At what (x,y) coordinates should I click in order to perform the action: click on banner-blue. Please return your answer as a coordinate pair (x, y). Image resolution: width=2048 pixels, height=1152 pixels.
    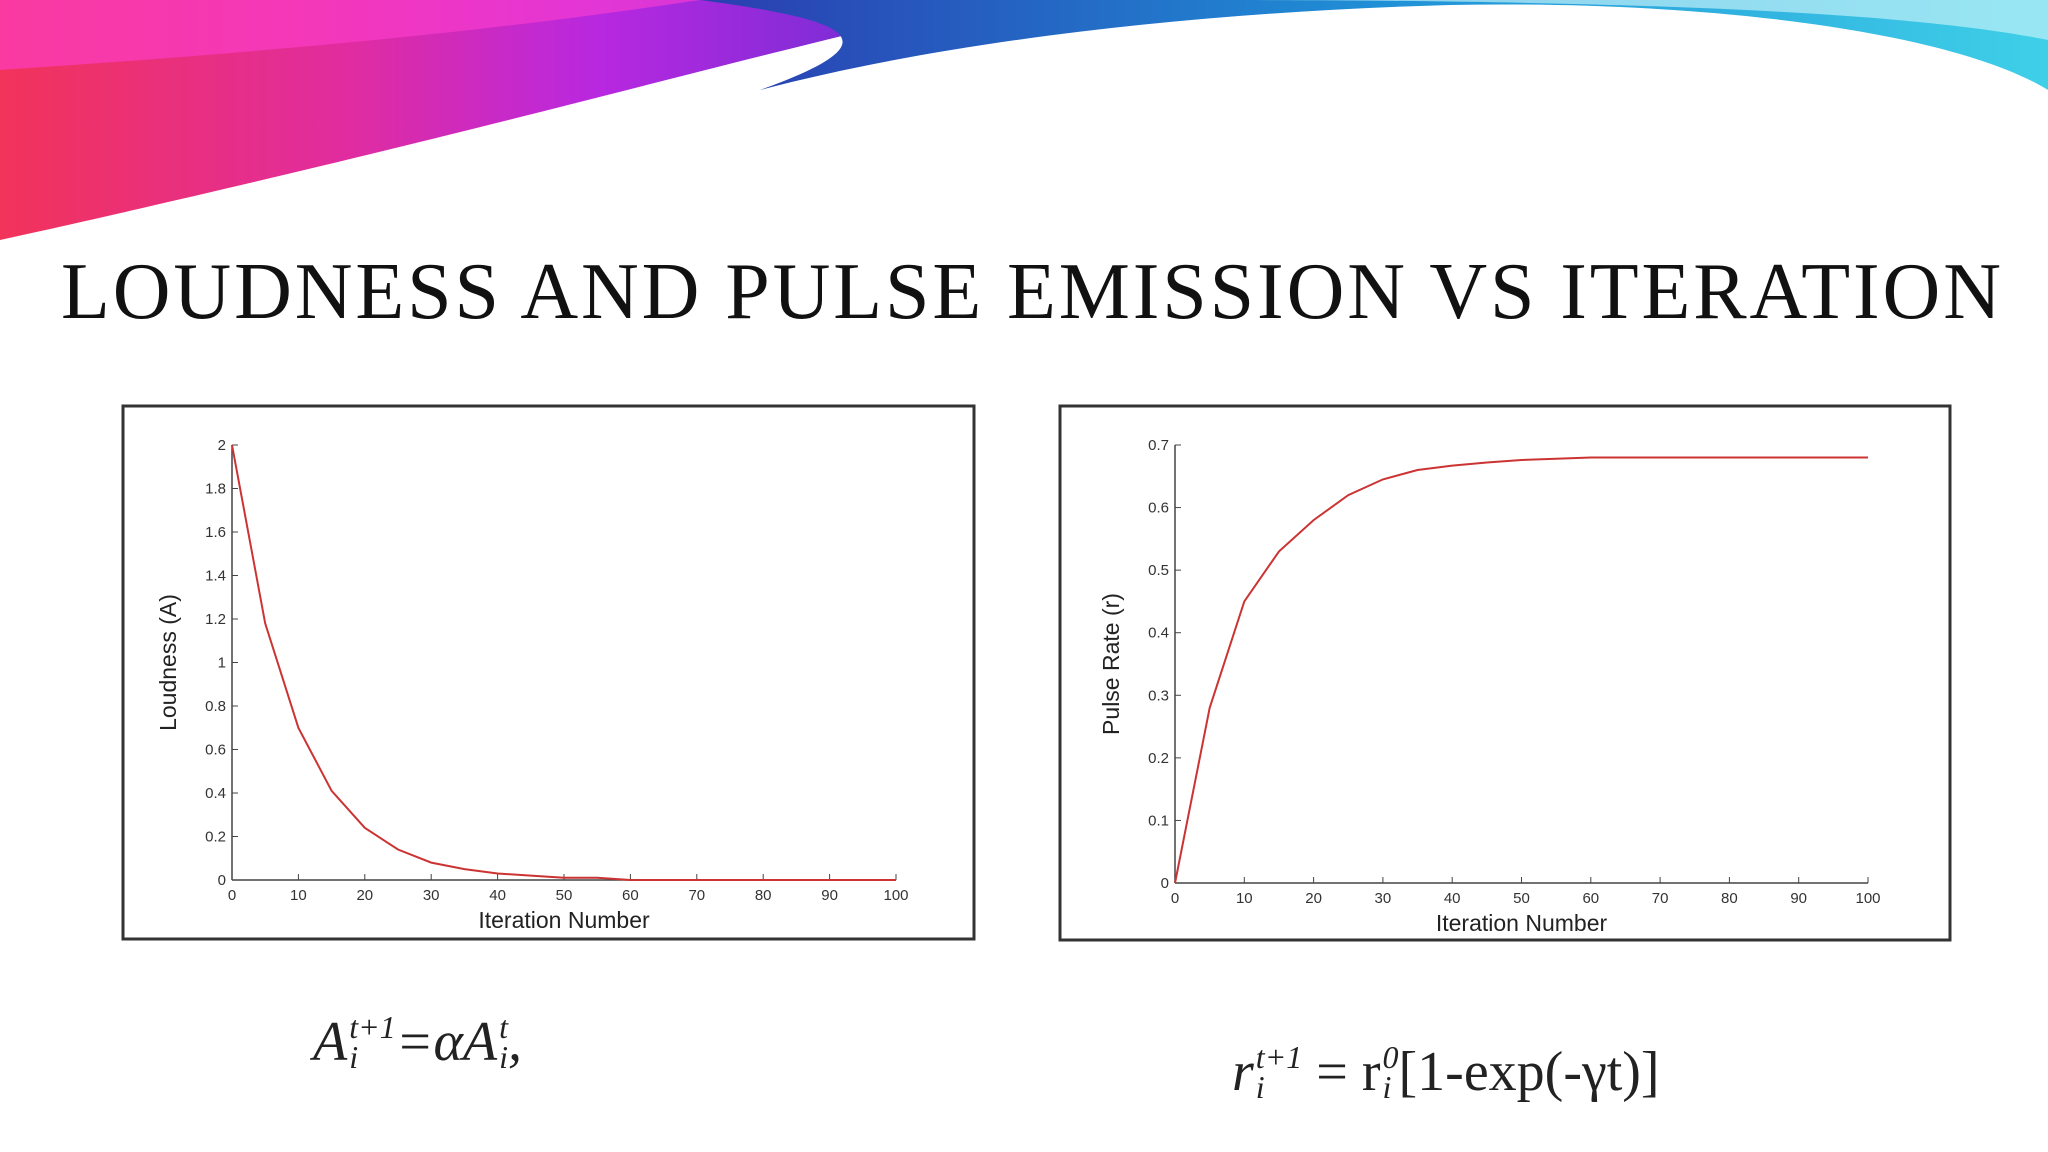
    Looking at the image, I should click on (1374, 45).